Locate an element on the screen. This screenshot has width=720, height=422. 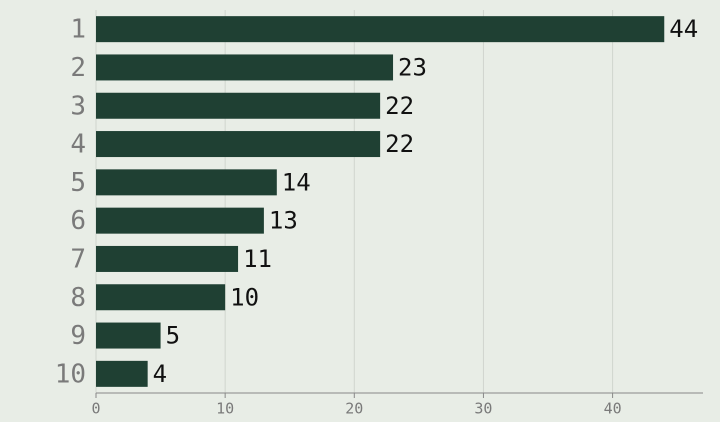
y-tick-label: 5 is located at coordinates (78, 183).